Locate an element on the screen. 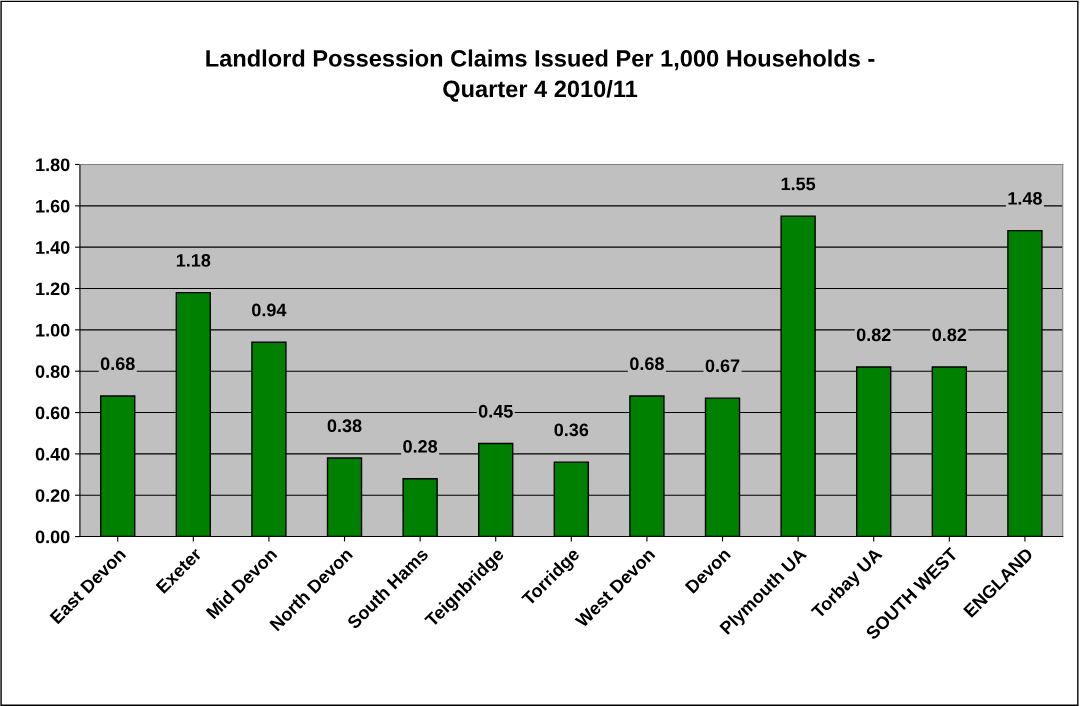 The width and height of the screenshot is (1080, 706). y-tick-label: 0.00 is located at coordinates (52, 537).